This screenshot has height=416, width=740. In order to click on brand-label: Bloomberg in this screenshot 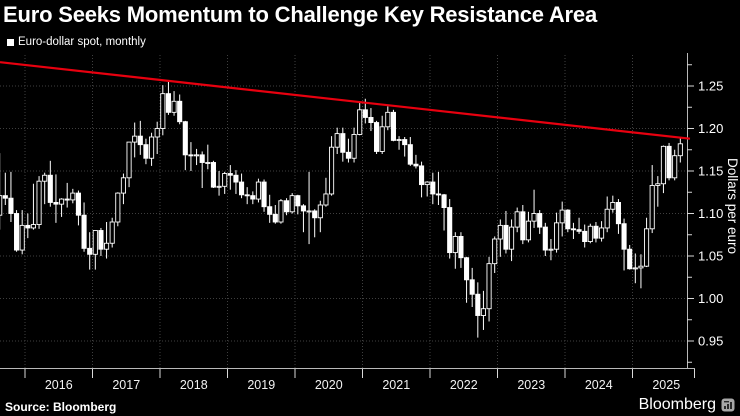, I will do `click(677, 404)`.